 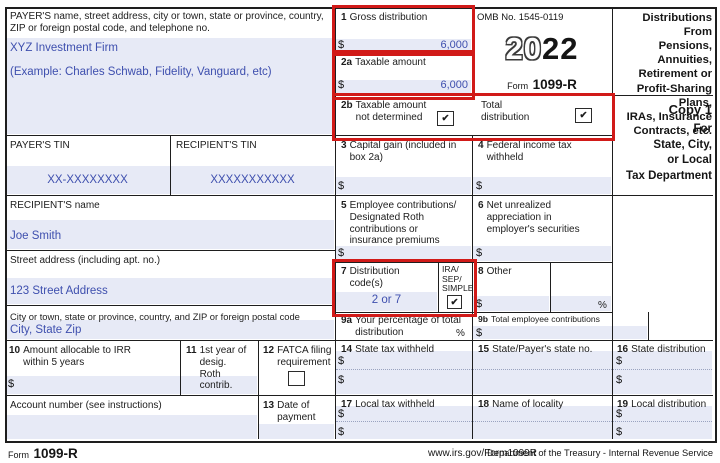 I want to click on box4-currency: $, so click(x=479, y=186).